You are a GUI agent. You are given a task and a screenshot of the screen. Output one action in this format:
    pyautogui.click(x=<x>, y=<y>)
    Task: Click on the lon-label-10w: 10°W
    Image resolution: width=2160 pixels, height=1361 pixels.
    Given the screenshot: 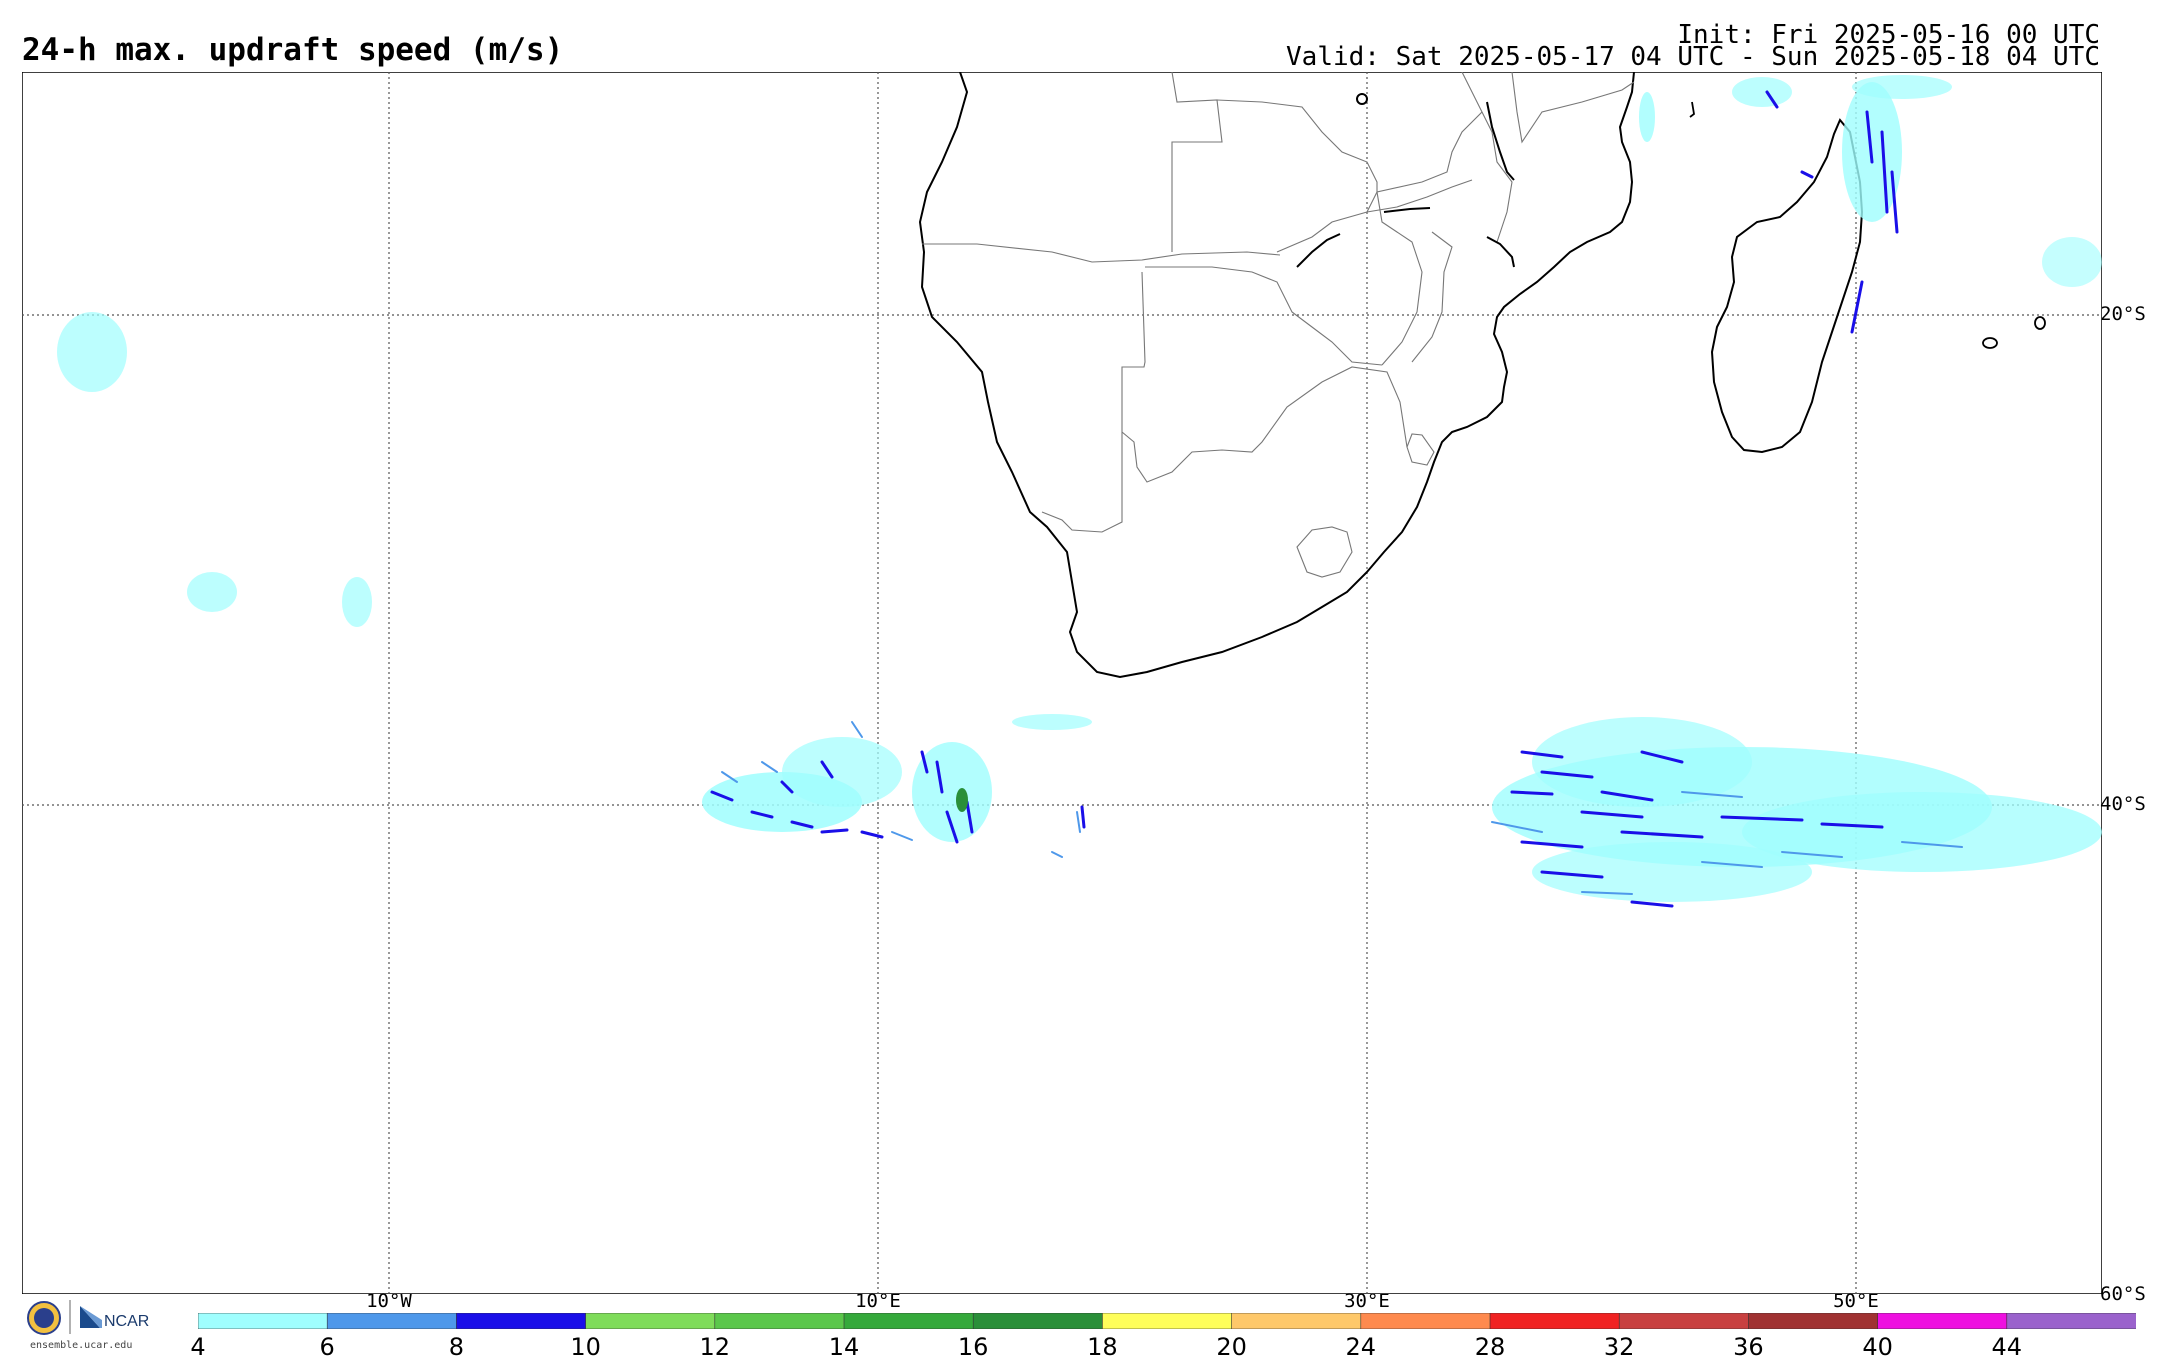 What is the action you would take?
    pyautogui.click(x=389, y=1301)
    